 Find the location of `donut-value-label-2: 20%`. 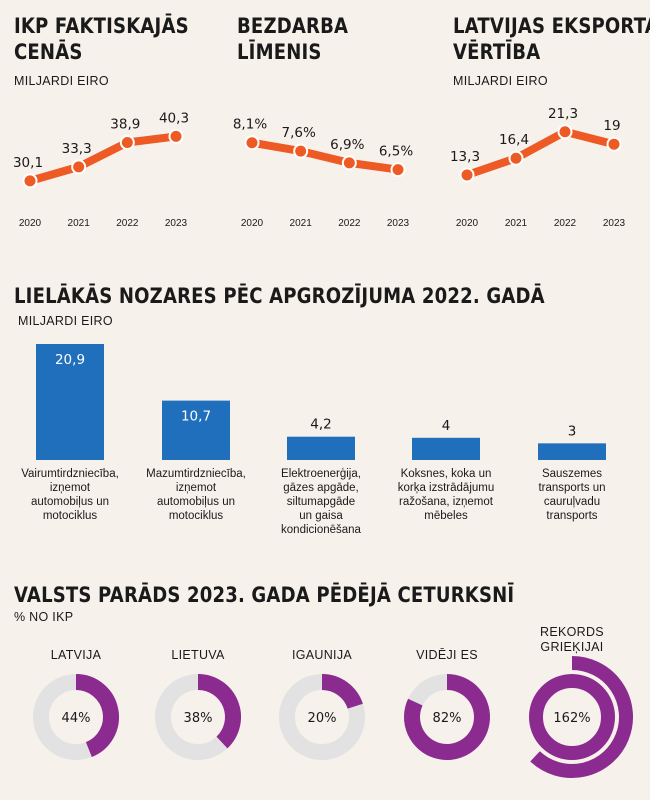

donut-value-label-2: 20% is located at coordinates (322, 718).